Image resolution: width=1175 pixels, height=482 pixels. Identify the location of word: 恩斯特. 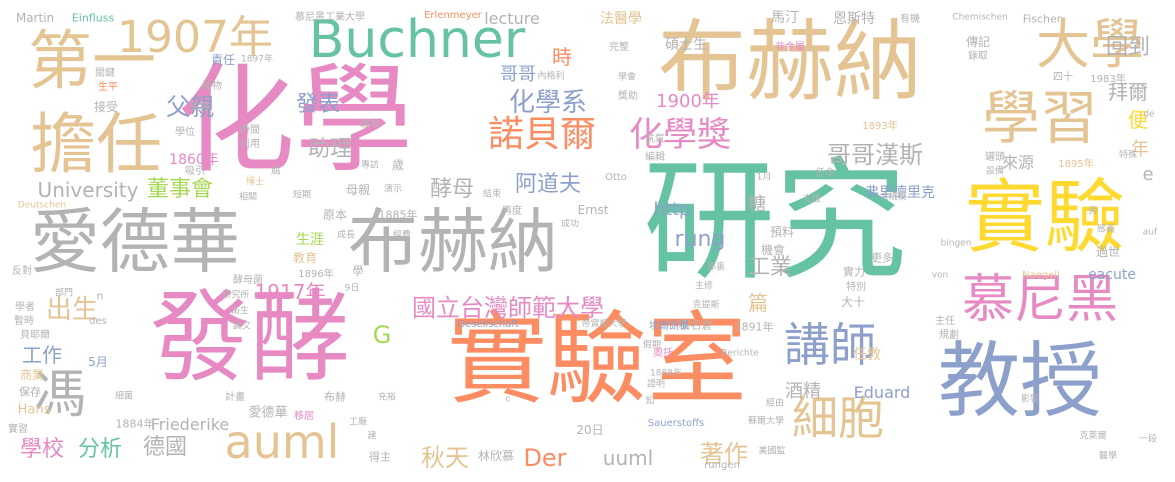
(854, 19).